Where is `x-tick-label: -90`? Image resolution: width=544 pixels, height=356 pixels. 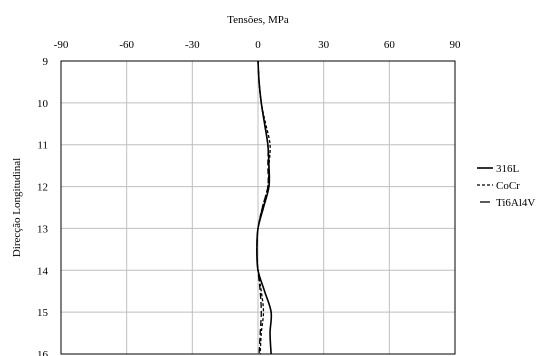 x-tick-label: -90 is located at coordinates (61, 45).